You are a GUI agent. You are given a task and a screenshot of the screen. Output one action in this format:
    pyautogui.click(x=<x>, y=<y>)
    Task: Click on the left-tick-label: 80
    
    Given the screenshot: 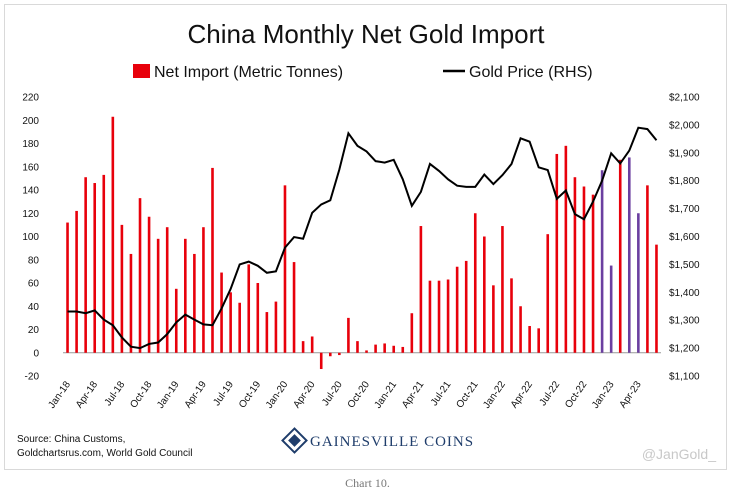 What is the action you would take?
    pyautogui.click(x=34, y=260)
    